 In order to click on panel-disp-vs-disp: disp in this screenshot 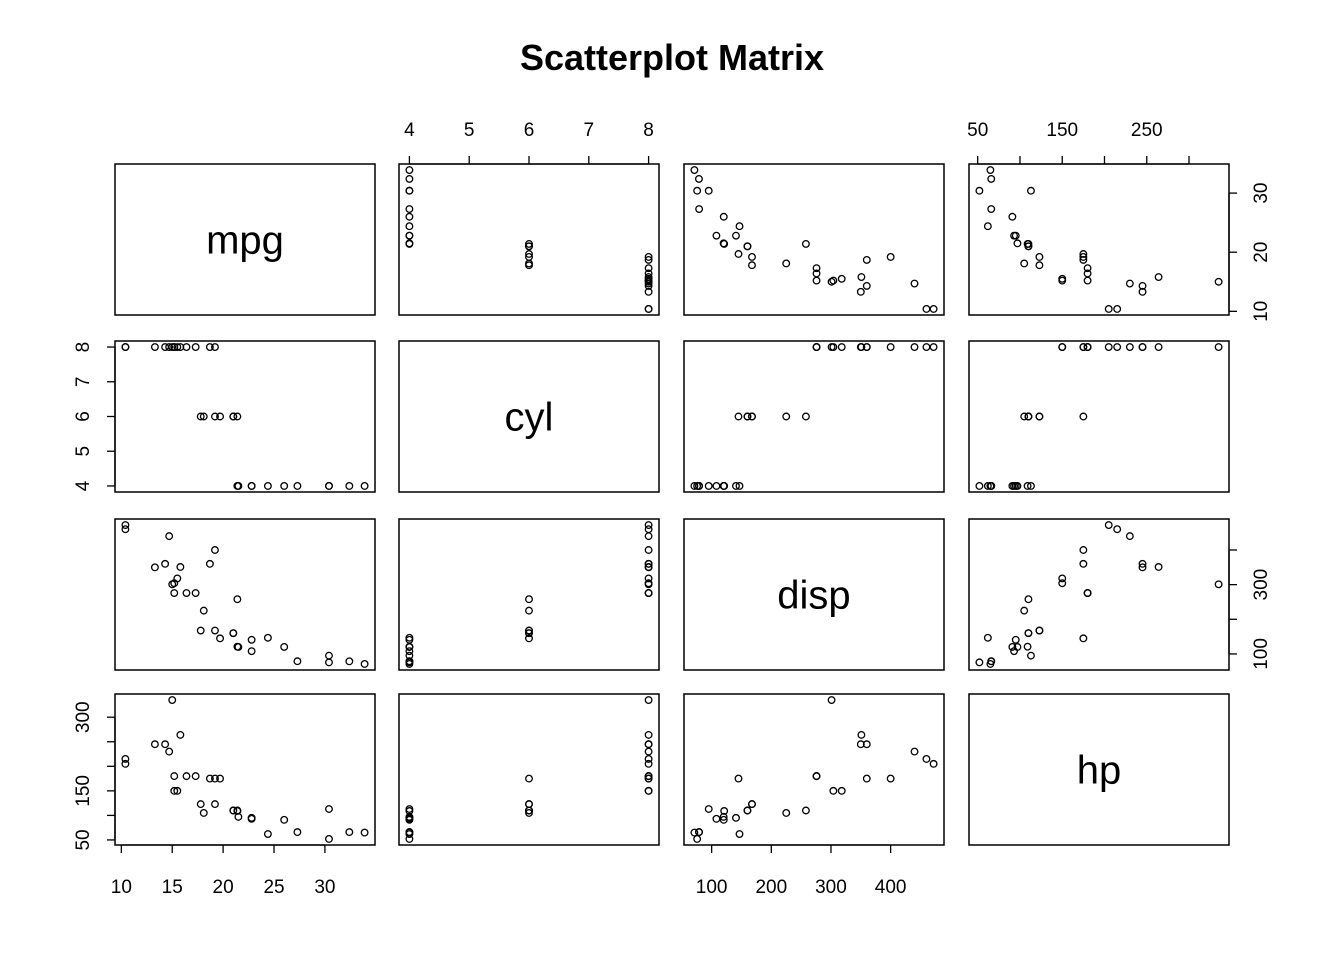, I will do `click(814, 594)`.